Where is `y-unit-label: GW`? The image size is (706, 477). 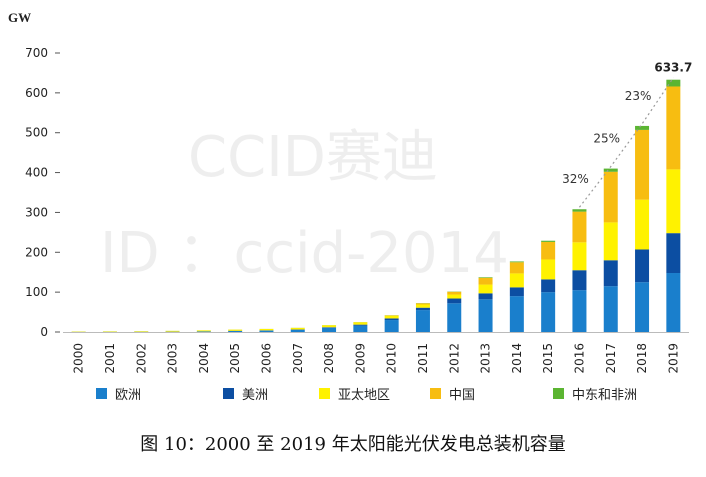 y-unit-label: GW is located at coordinates (20, 17).